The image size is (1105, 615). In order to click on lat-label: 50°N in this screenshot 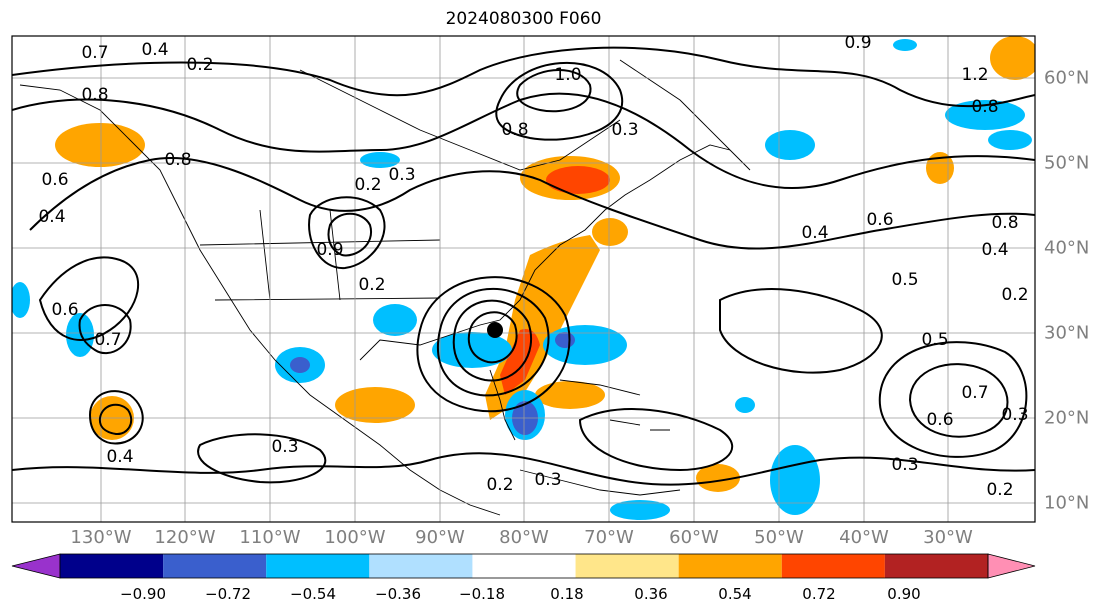, I will do `click(1067, 163)`.